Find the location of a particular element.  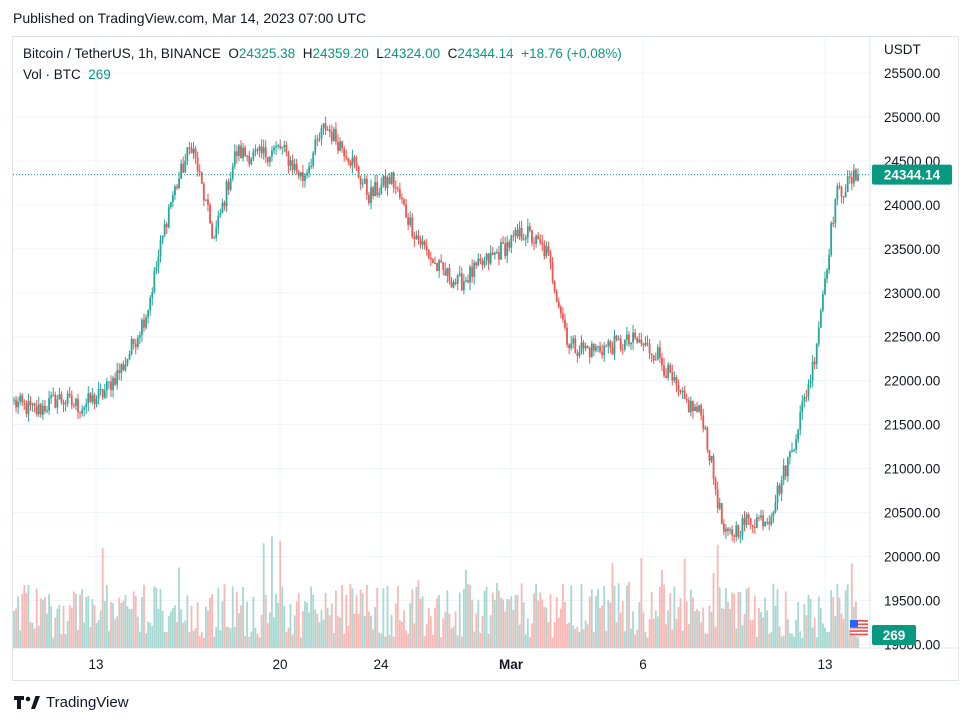

change-value: +18.76 (+0.08%) is located at coordinates (571, 53).